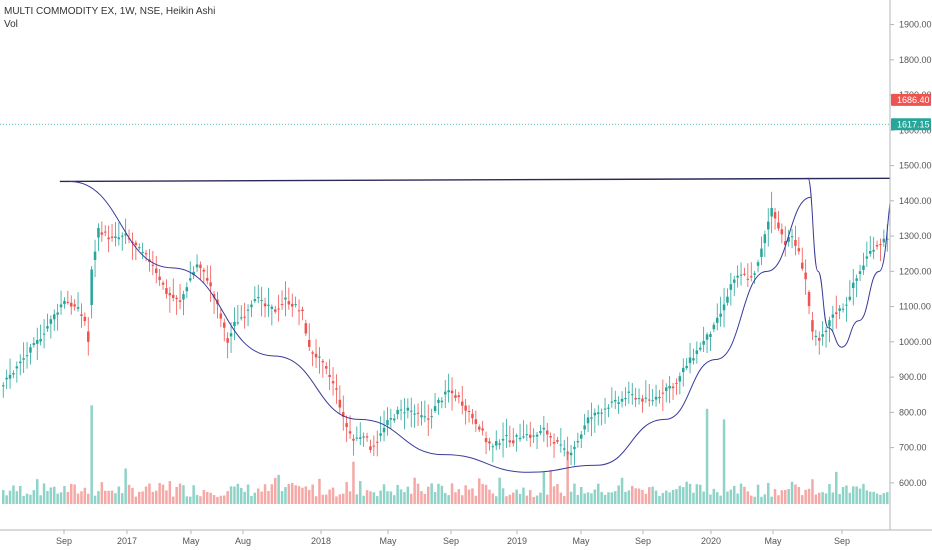 Image resolution: width=932 pixels, height=550 pixels. Describe the element at coordinates (581, 541) in the screenshot. I see `time-tick-label: May` at that location.